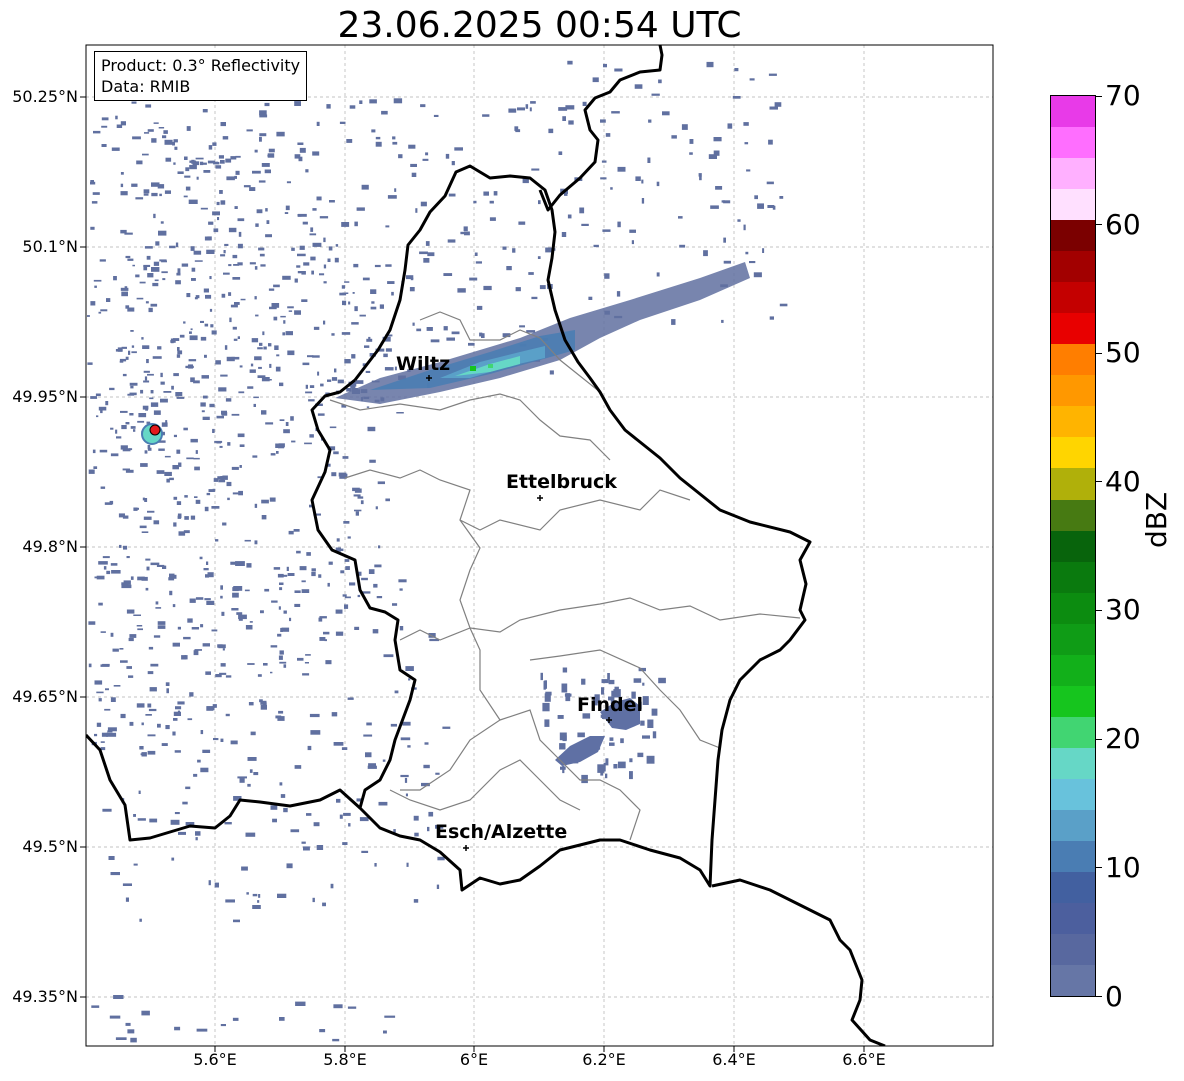 This screenshot has width=1184, height=1081. Describe the element at coordinates (146, 86) in the screenshot. I see `data-source-text: Data: RMIB` at that location.